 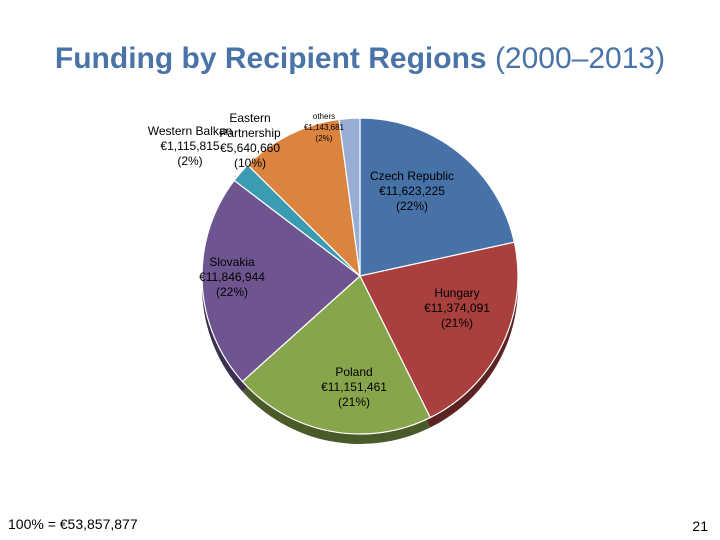 What do you see at coordinates (336, 355) in the screenshot?
I see `pie-slice-poland` at bounding box center [336, 355].